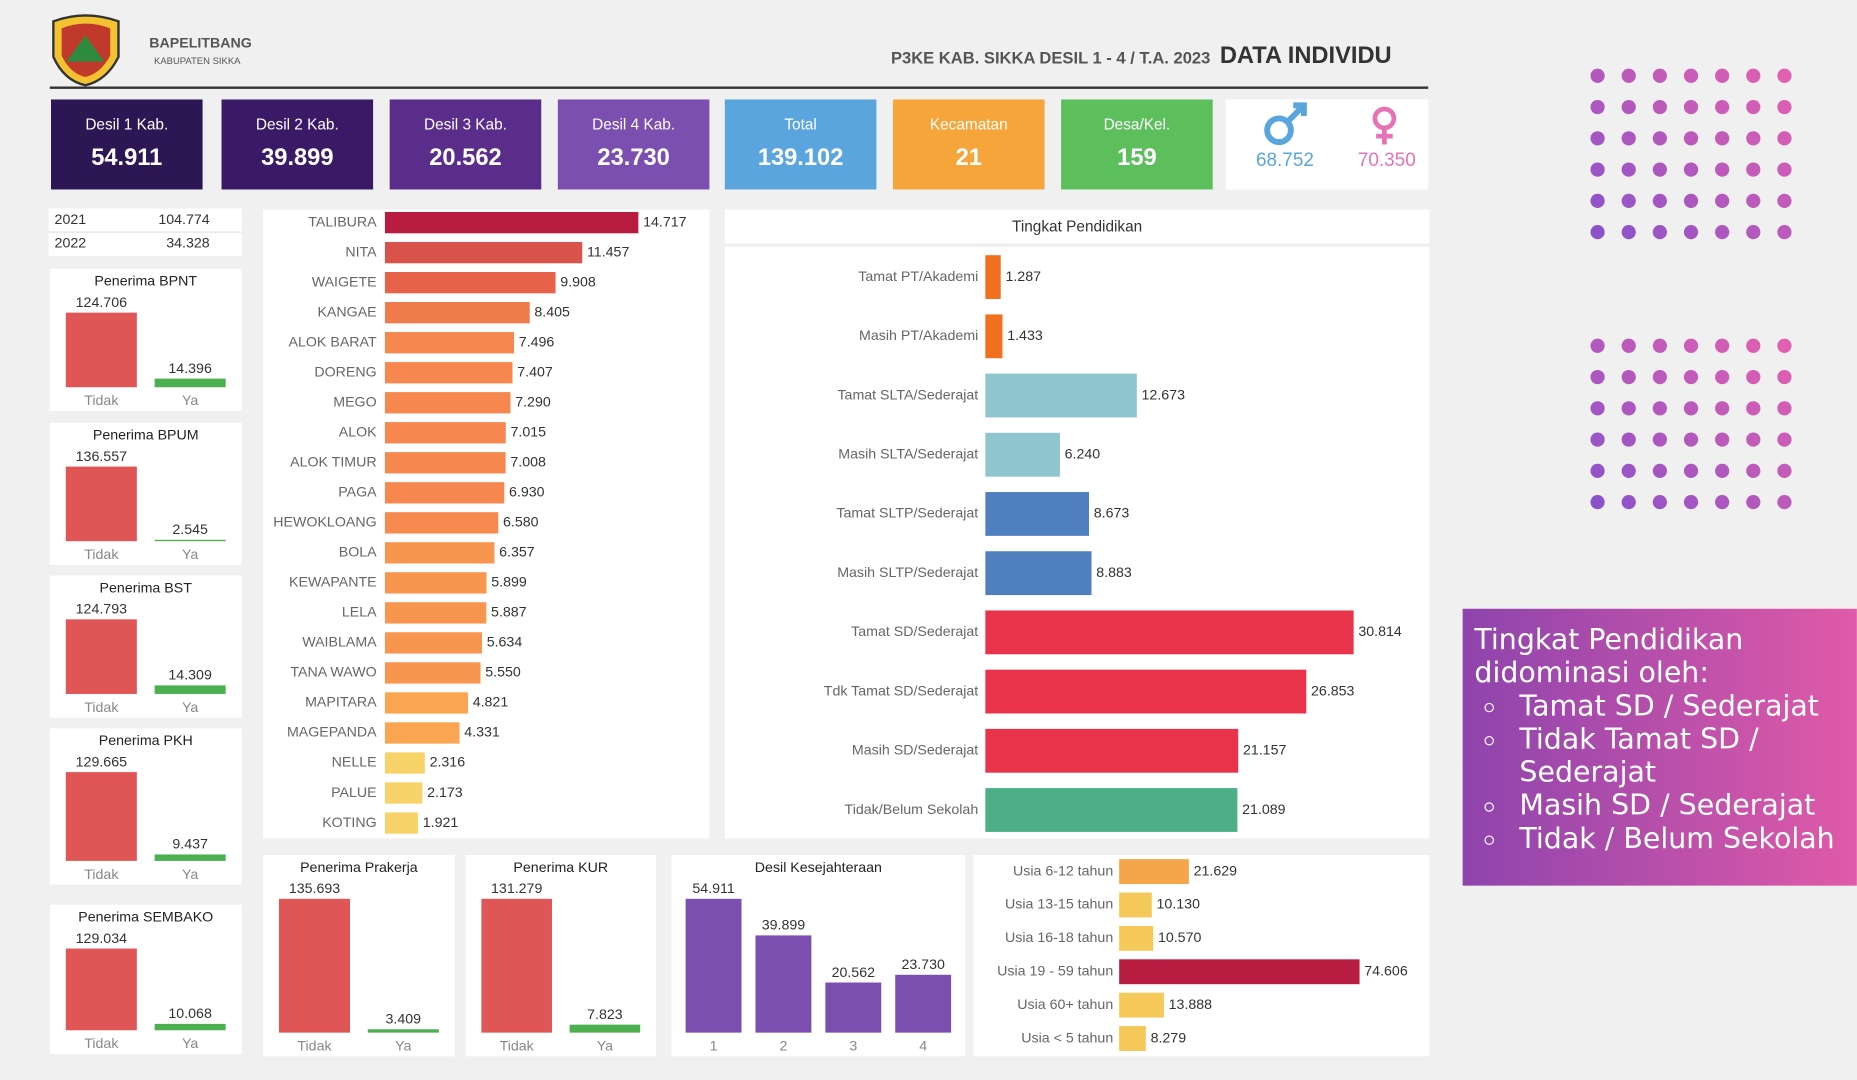  What do you see at coordinates (339, 643) in the screenshot?
I see `y-tick-label: WAIBLAMA` at bounding box center [339, 643].